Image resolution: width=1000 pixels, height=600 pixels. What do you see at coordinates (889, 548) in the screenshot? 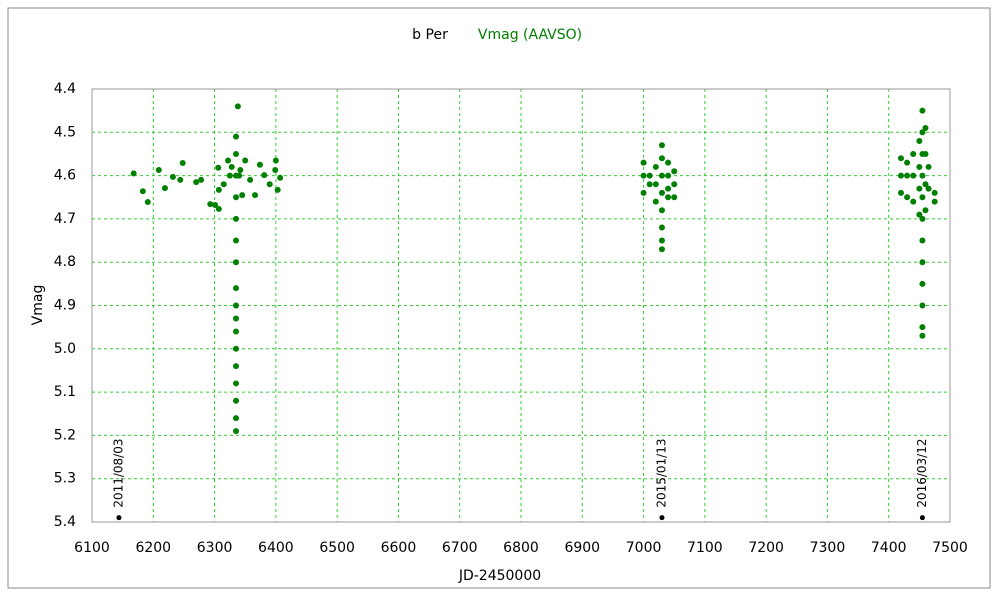
I see `x-tick-label: 7400` at bounding box center [889, 548].